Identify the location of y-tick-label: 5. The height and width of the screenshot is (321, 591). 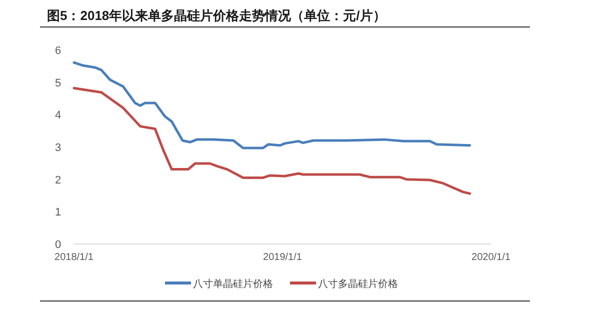
(58, 83).